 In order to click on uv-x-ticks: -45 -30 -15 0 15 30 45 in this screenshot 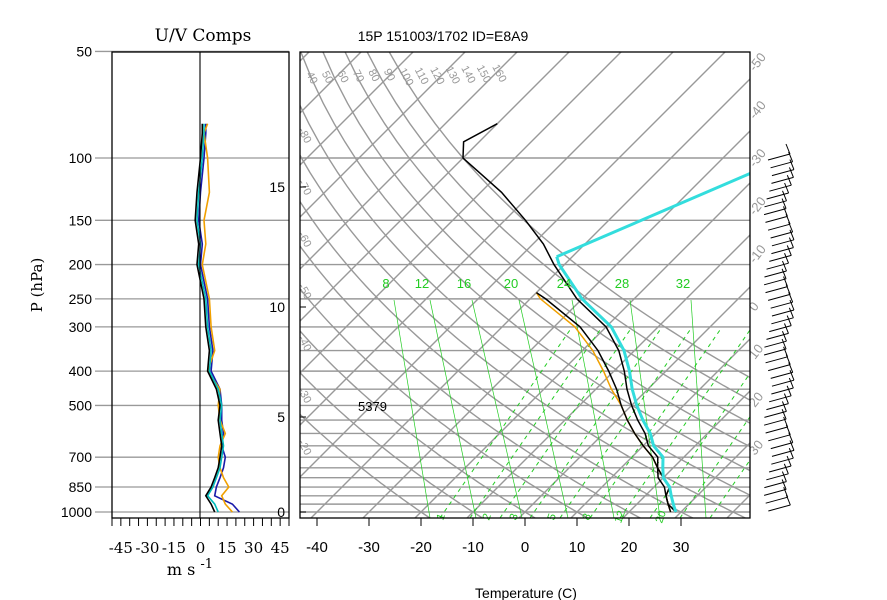, I will do `click(199, 537)`.